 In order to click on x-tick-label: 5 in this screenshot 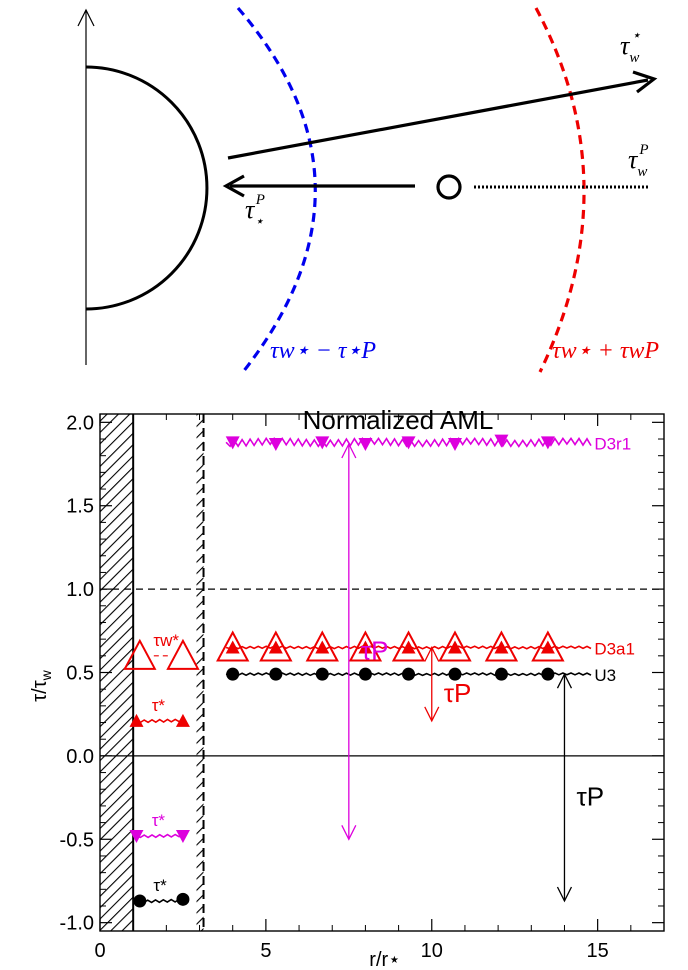, I will do `click(265, 951)`.